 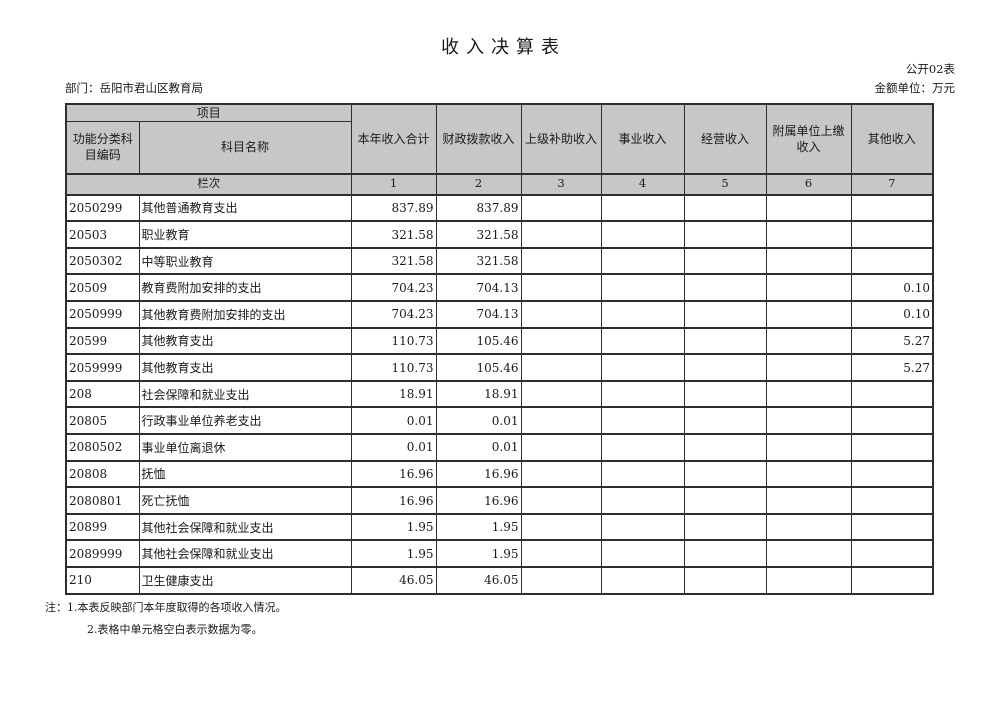 What do you see at coordinates (102, 394) in the screenshot?
I see `row-code-cell: 208` at bounding box center [102, 394].